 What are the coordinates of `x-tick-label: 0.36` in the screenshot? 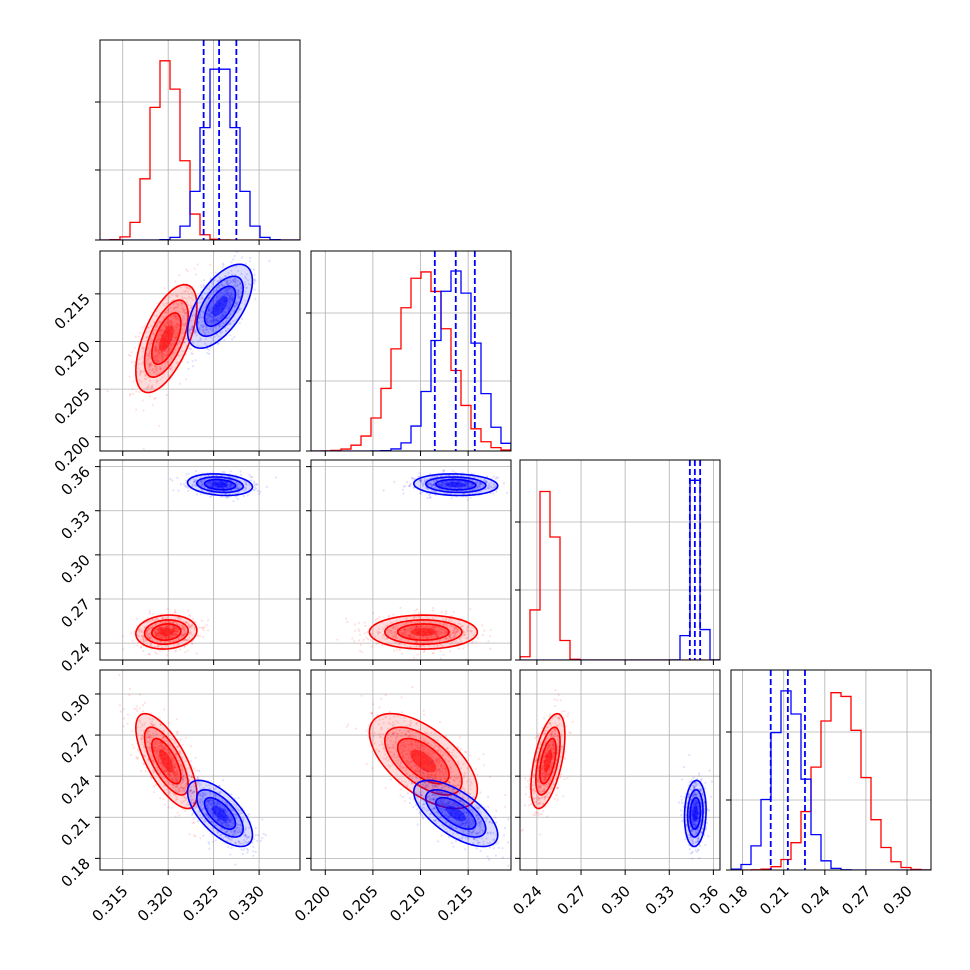 It's located at (704, 900).